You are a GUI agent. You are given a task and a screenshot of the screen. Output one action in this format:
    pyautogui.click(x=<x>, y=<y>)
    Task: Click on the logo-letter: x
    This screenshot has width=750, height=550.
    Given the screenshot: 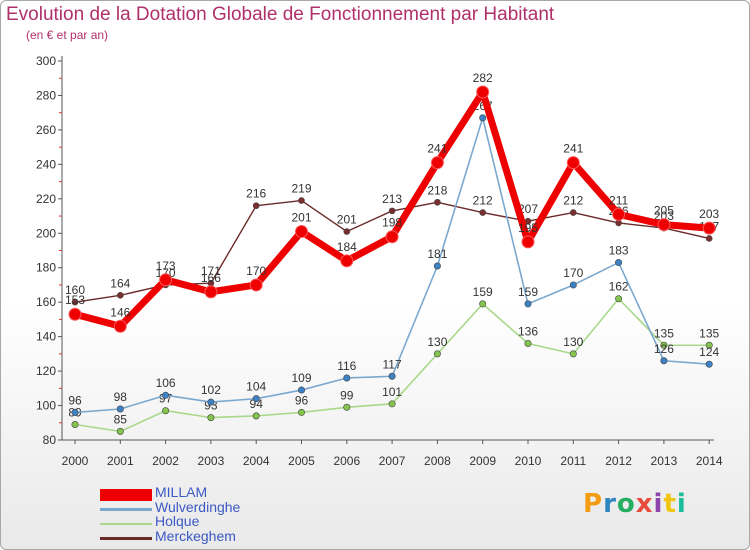 What is the action you would take?
    pyautogui.click(x=644, y=504)
    